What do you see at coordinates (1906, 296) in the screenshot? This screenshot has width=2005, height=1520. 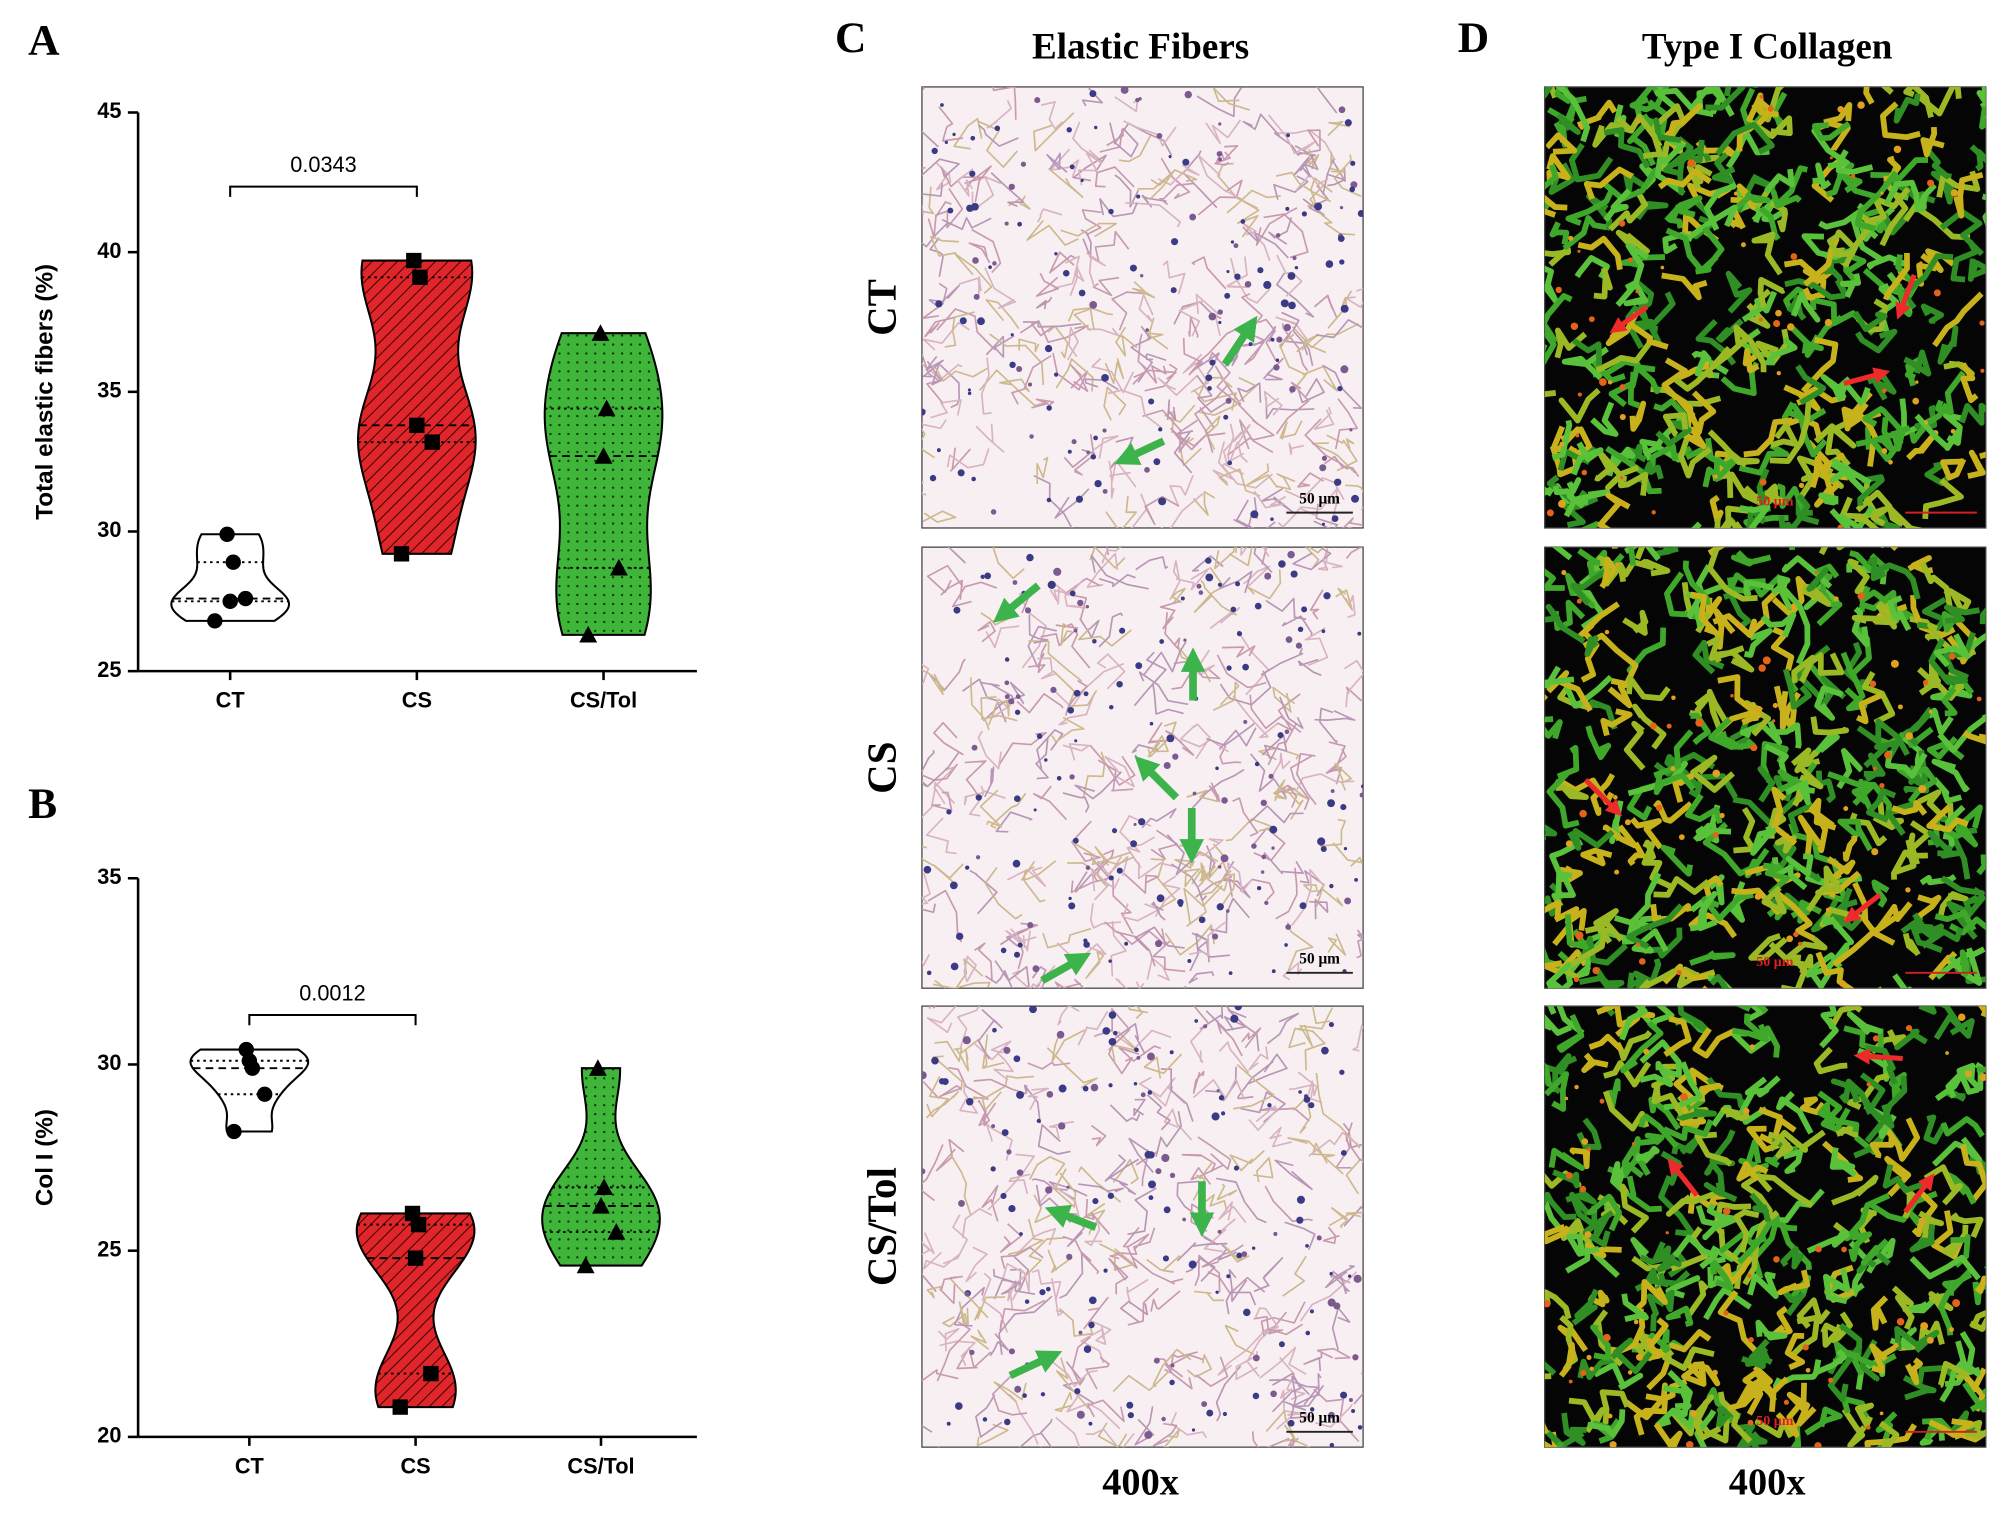 I see `arrow` at bounding box center [1906, 296].